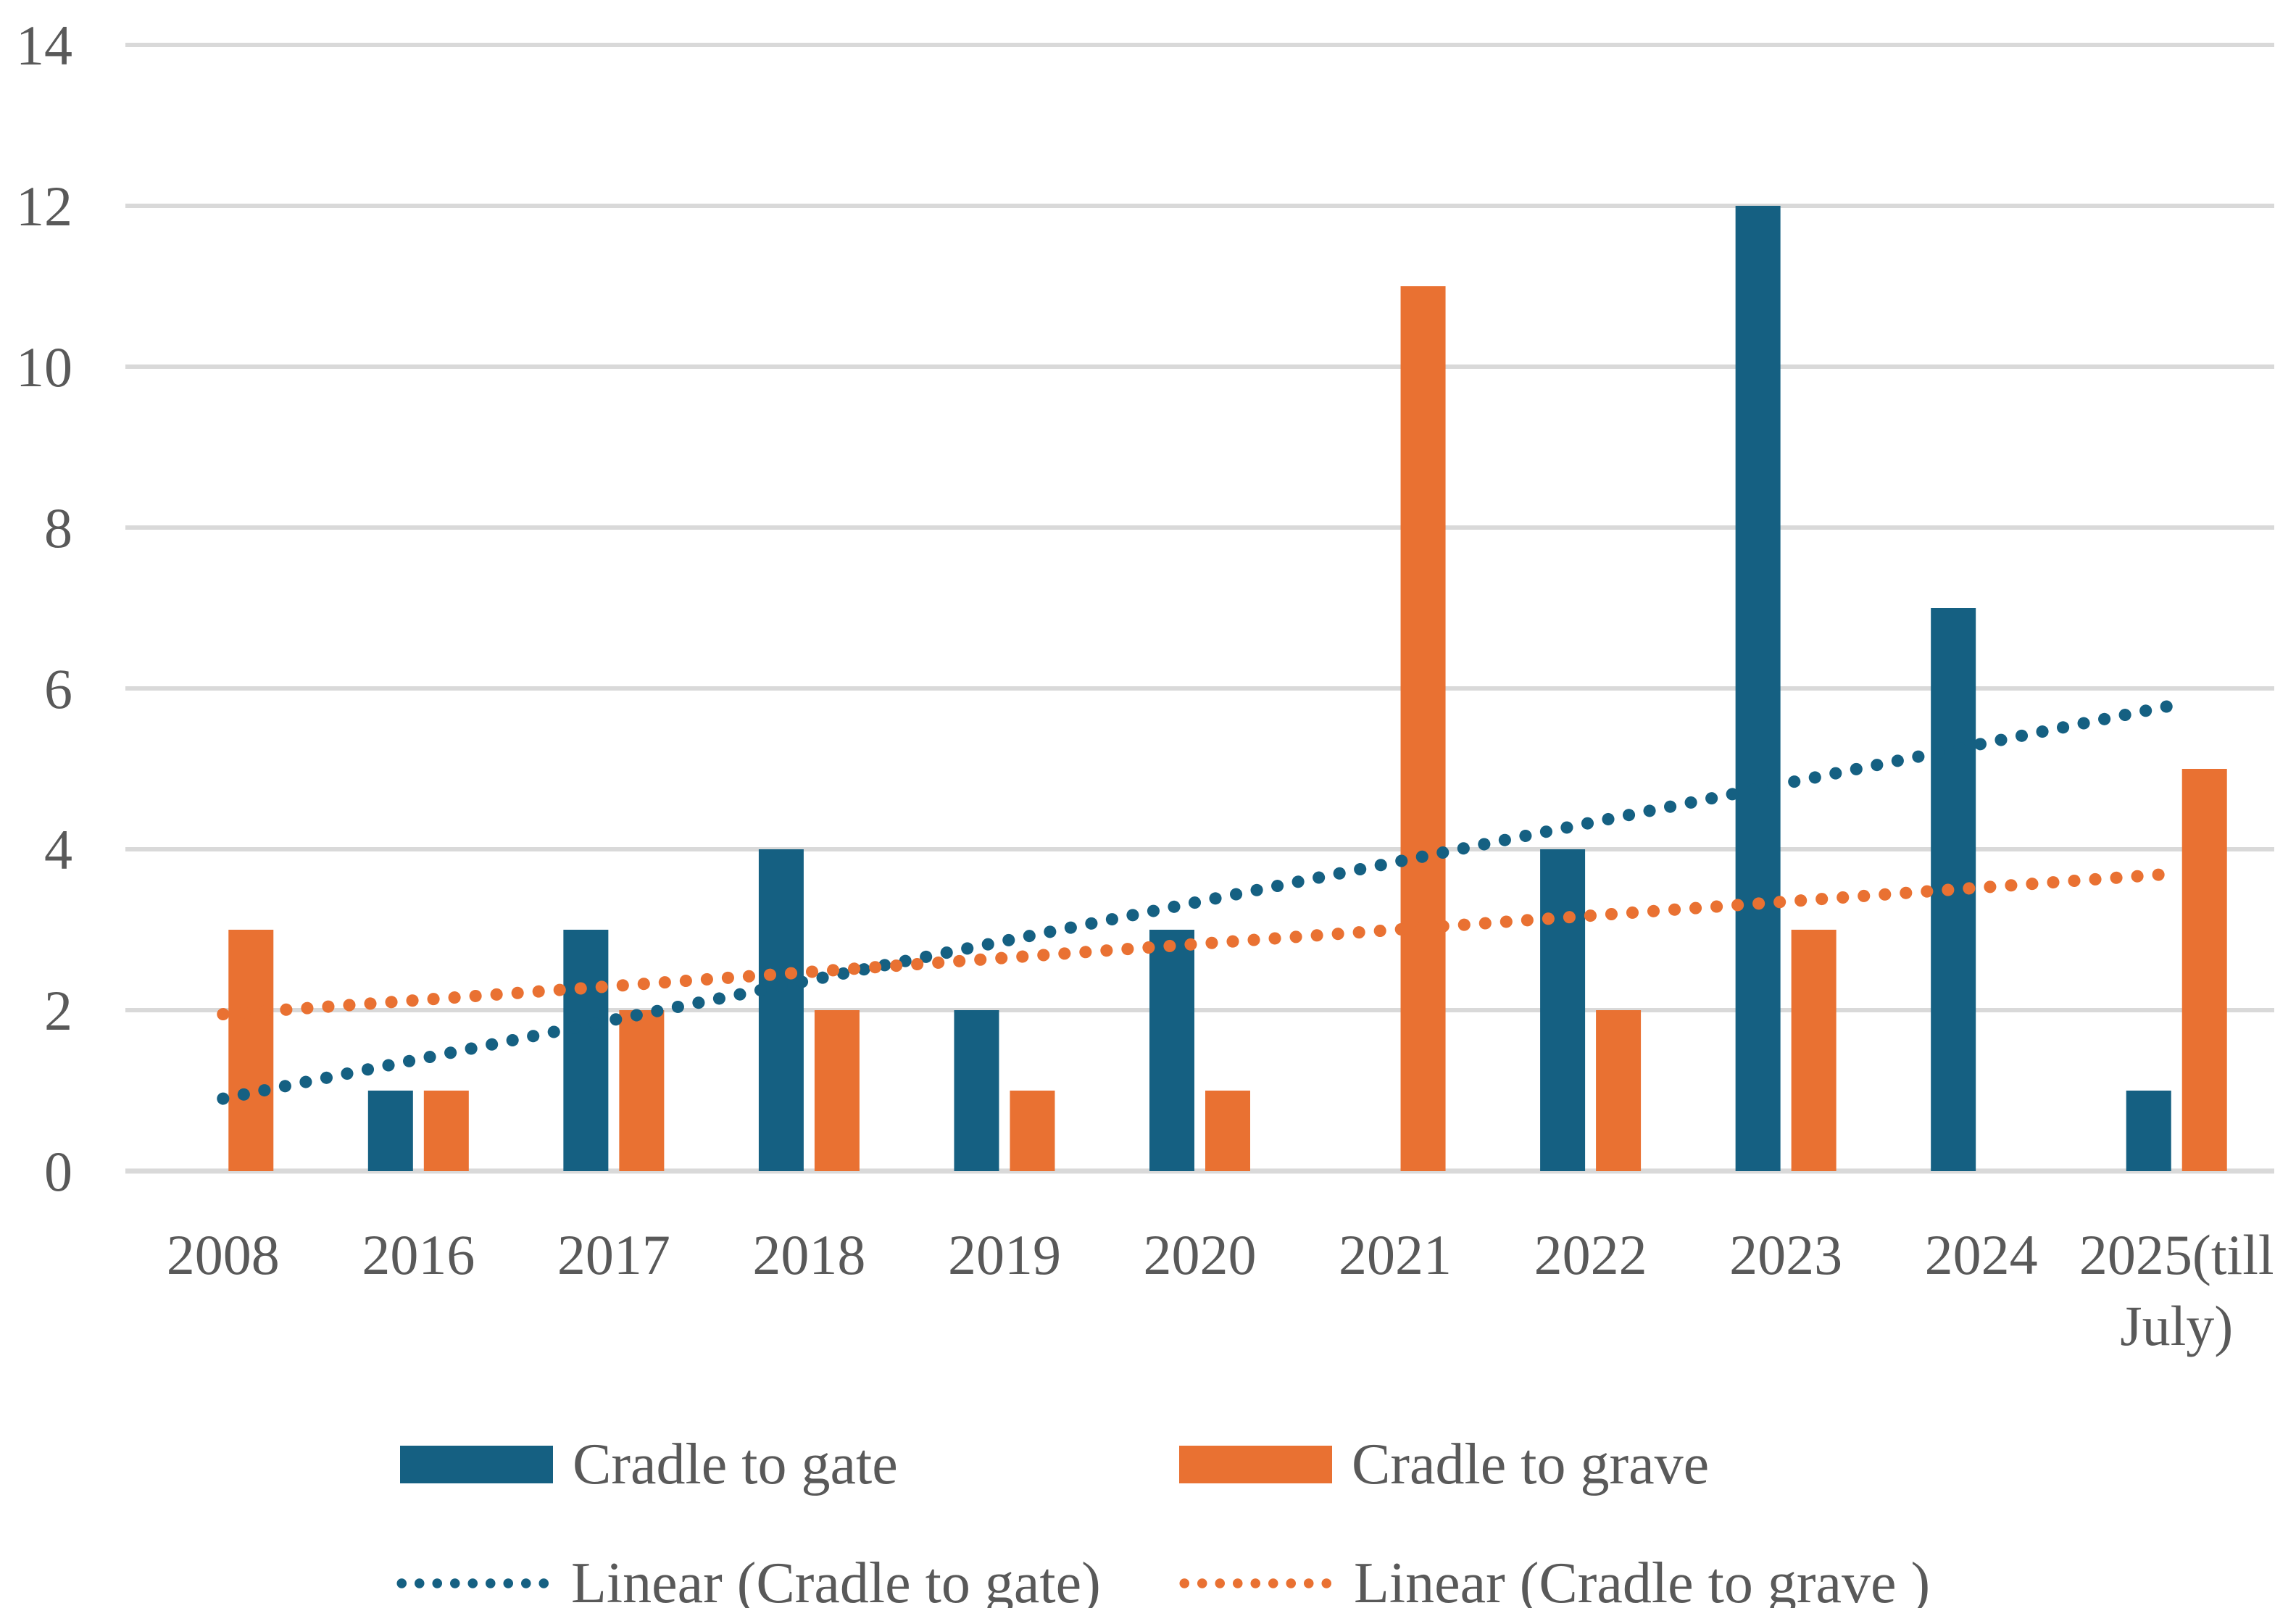 The height and width of the screenshot is (1608, 2296). I want to click on legend-label-linear-cradle-to-gate: Linear (Cradle to gate), so click(836, 1580).